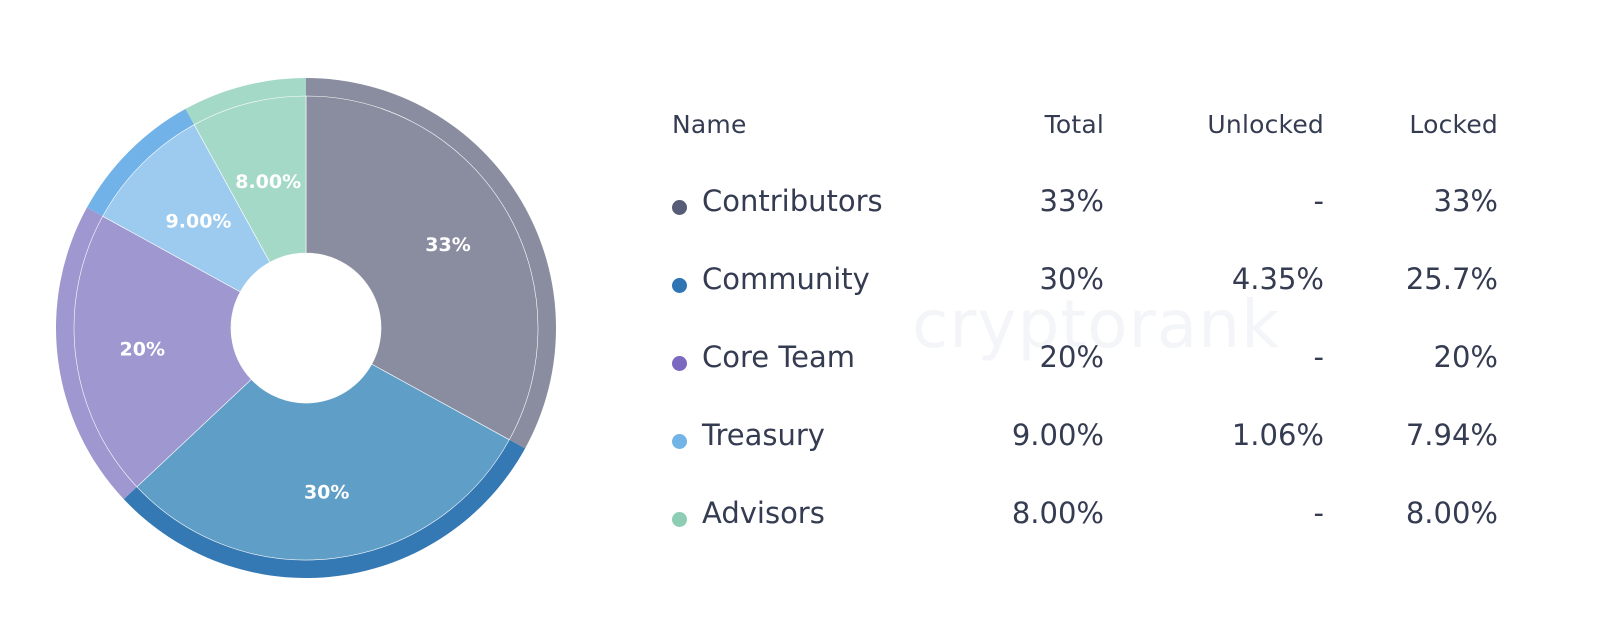 The height and width of the screenshot is (620, 1600). I want to click on row-name: Advisors, so click(763, 513).